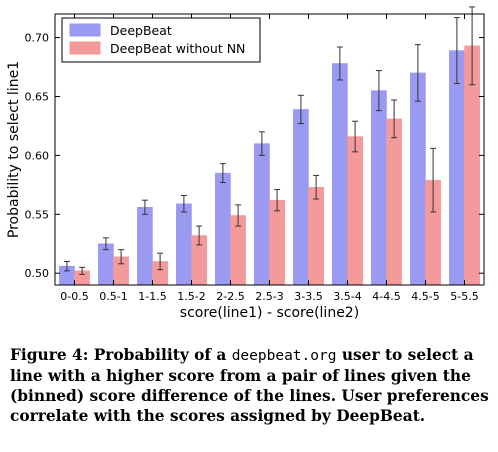 The image size is (498, 452). I want to click on x-tick-label-1: 0.5-1, so click(113, 296).